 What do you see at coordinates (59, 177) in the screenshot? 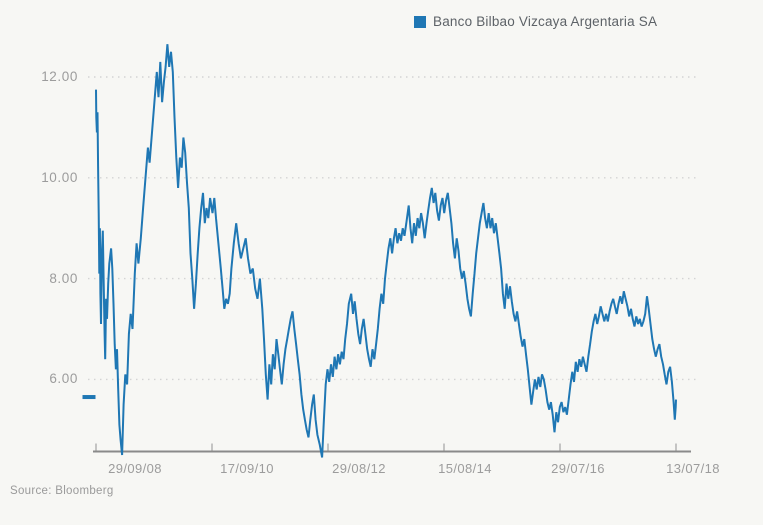
I see `y-axis-label: 10.00` at bounding box center [59, 177].